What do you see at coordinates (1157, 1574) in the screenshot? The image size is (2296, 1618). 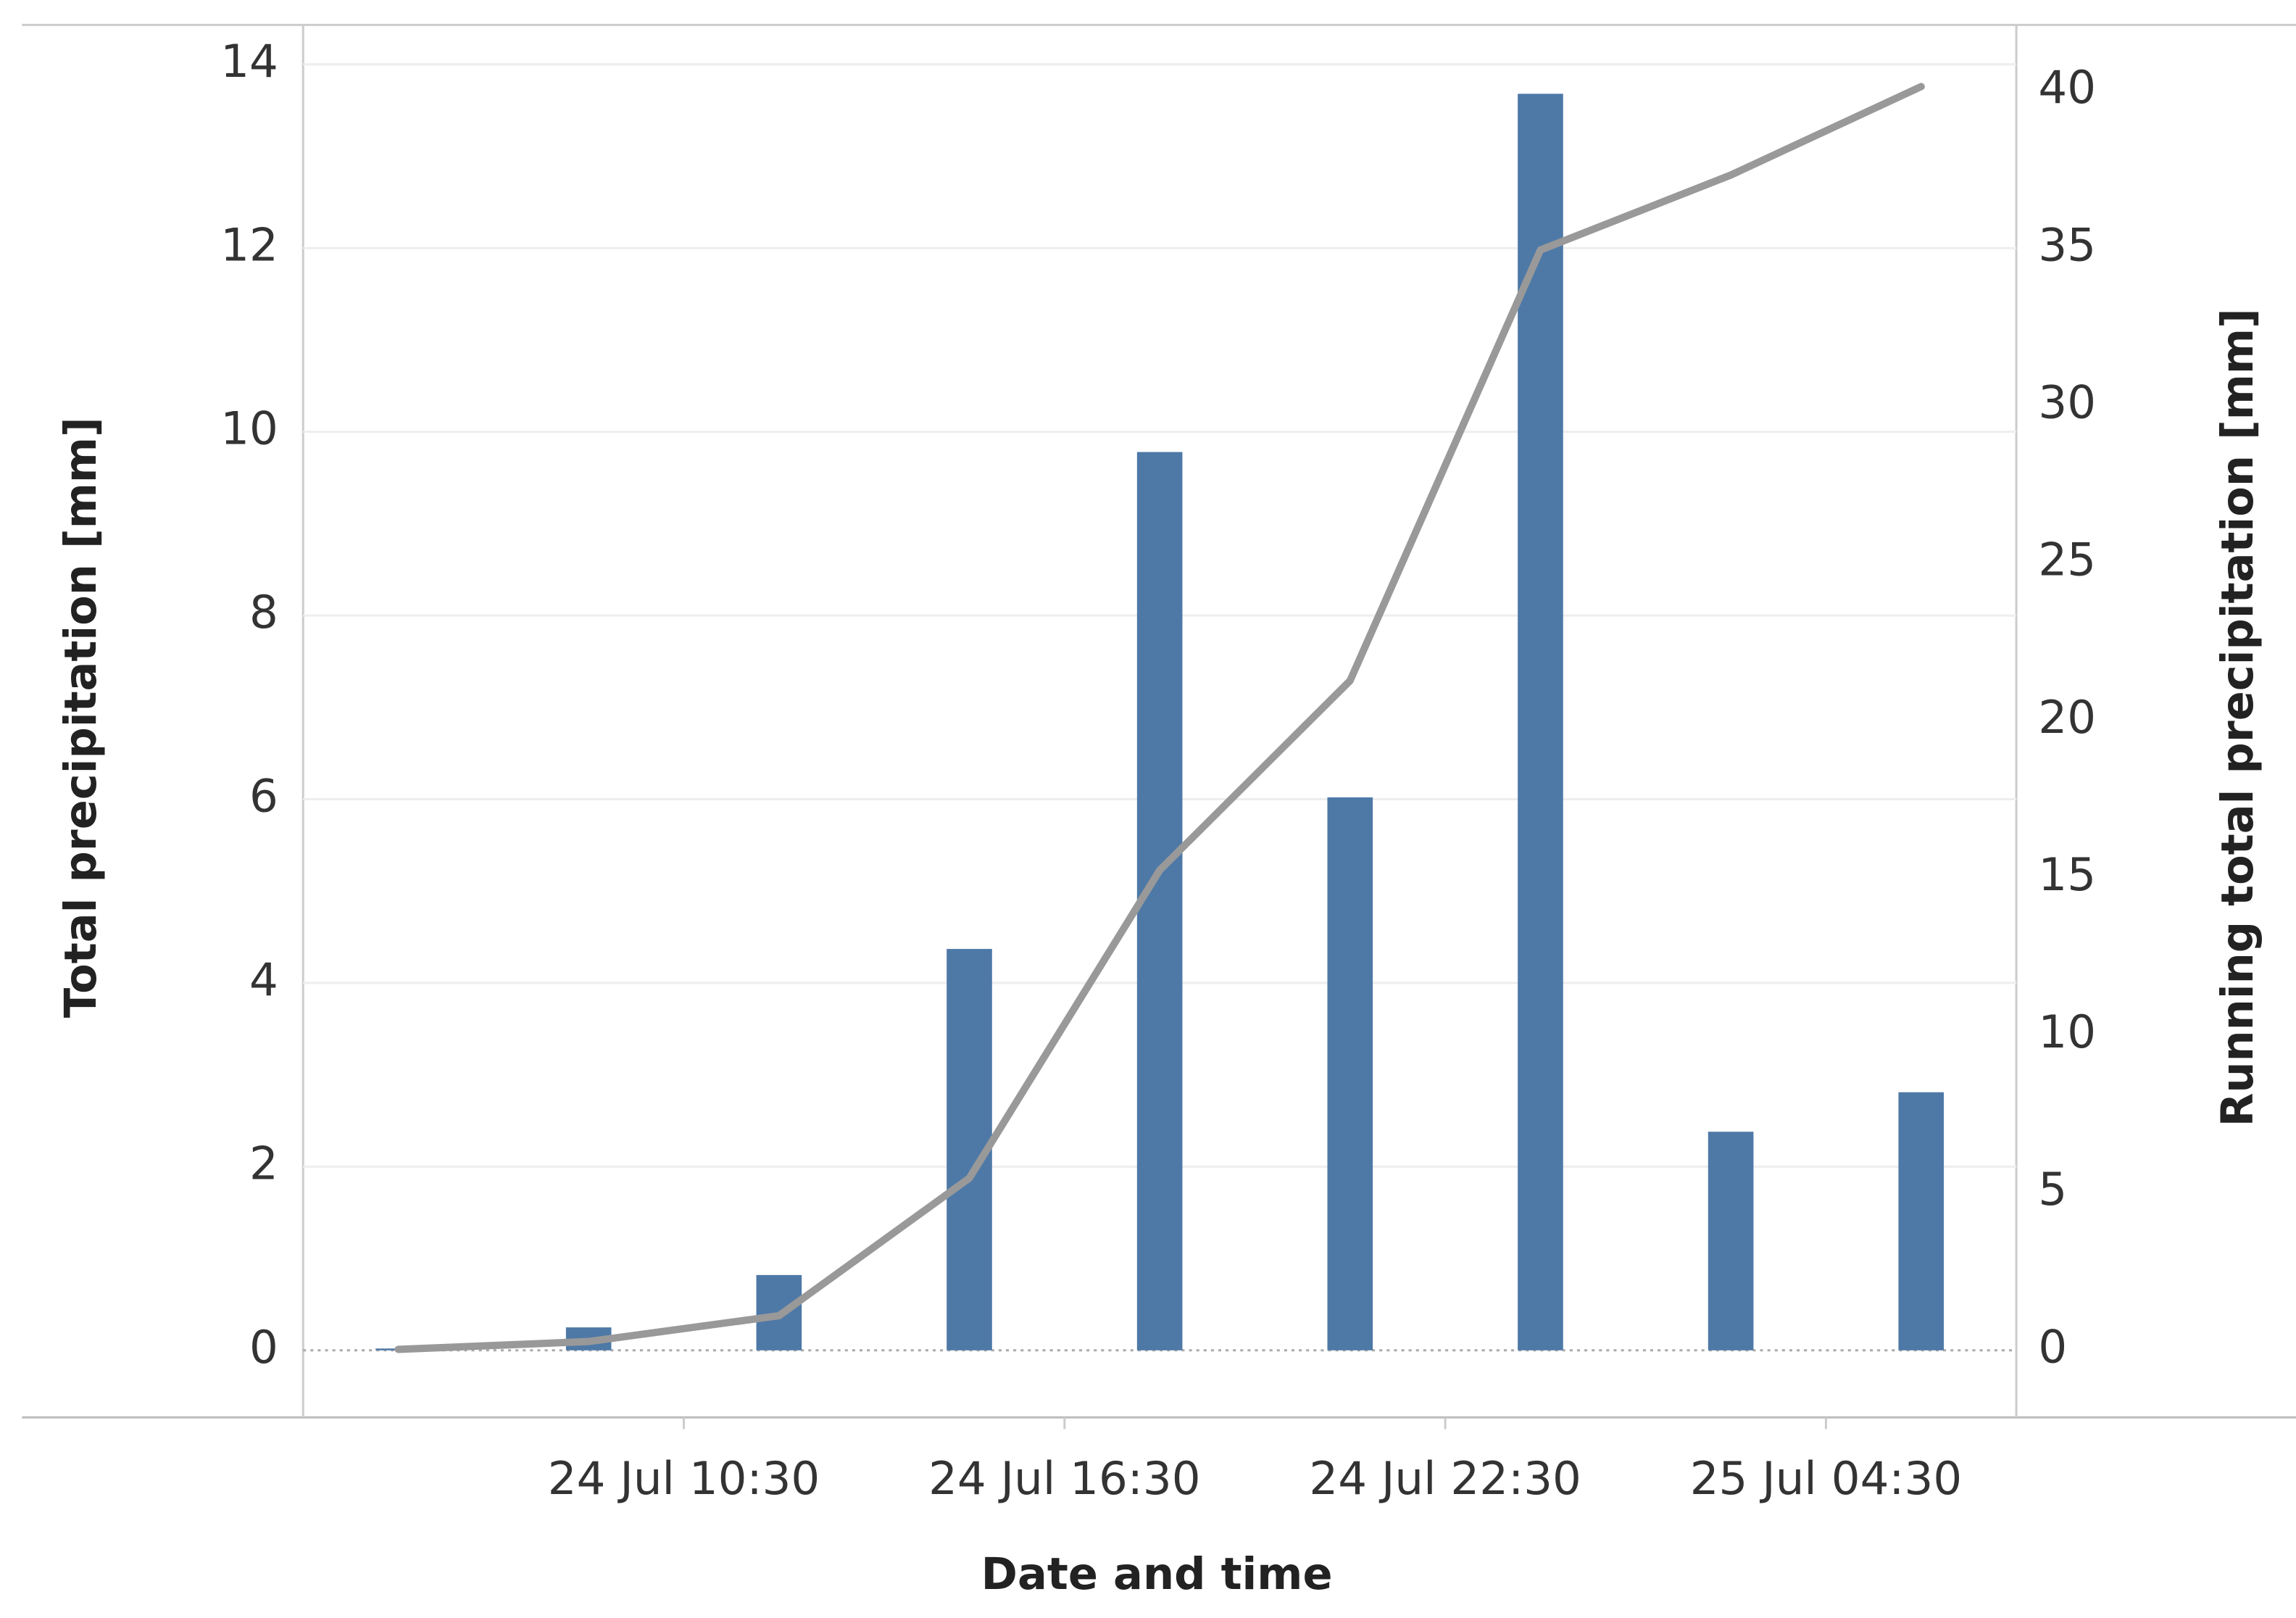 I see `x-axis-title: Date and time` at bounding box center [1157, 1574].